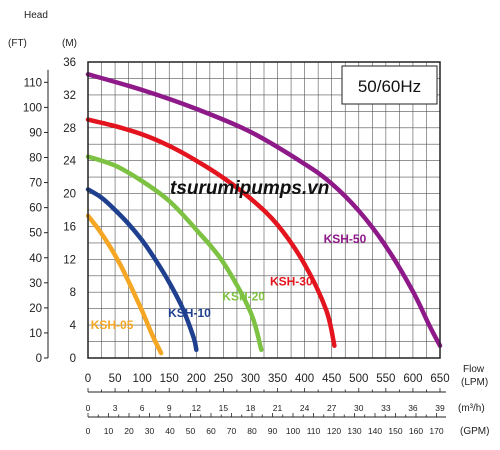  Describe the element at coordinates (250, 379) in the screenshot. I see `x-lpm-tick-label: 300` at that location.